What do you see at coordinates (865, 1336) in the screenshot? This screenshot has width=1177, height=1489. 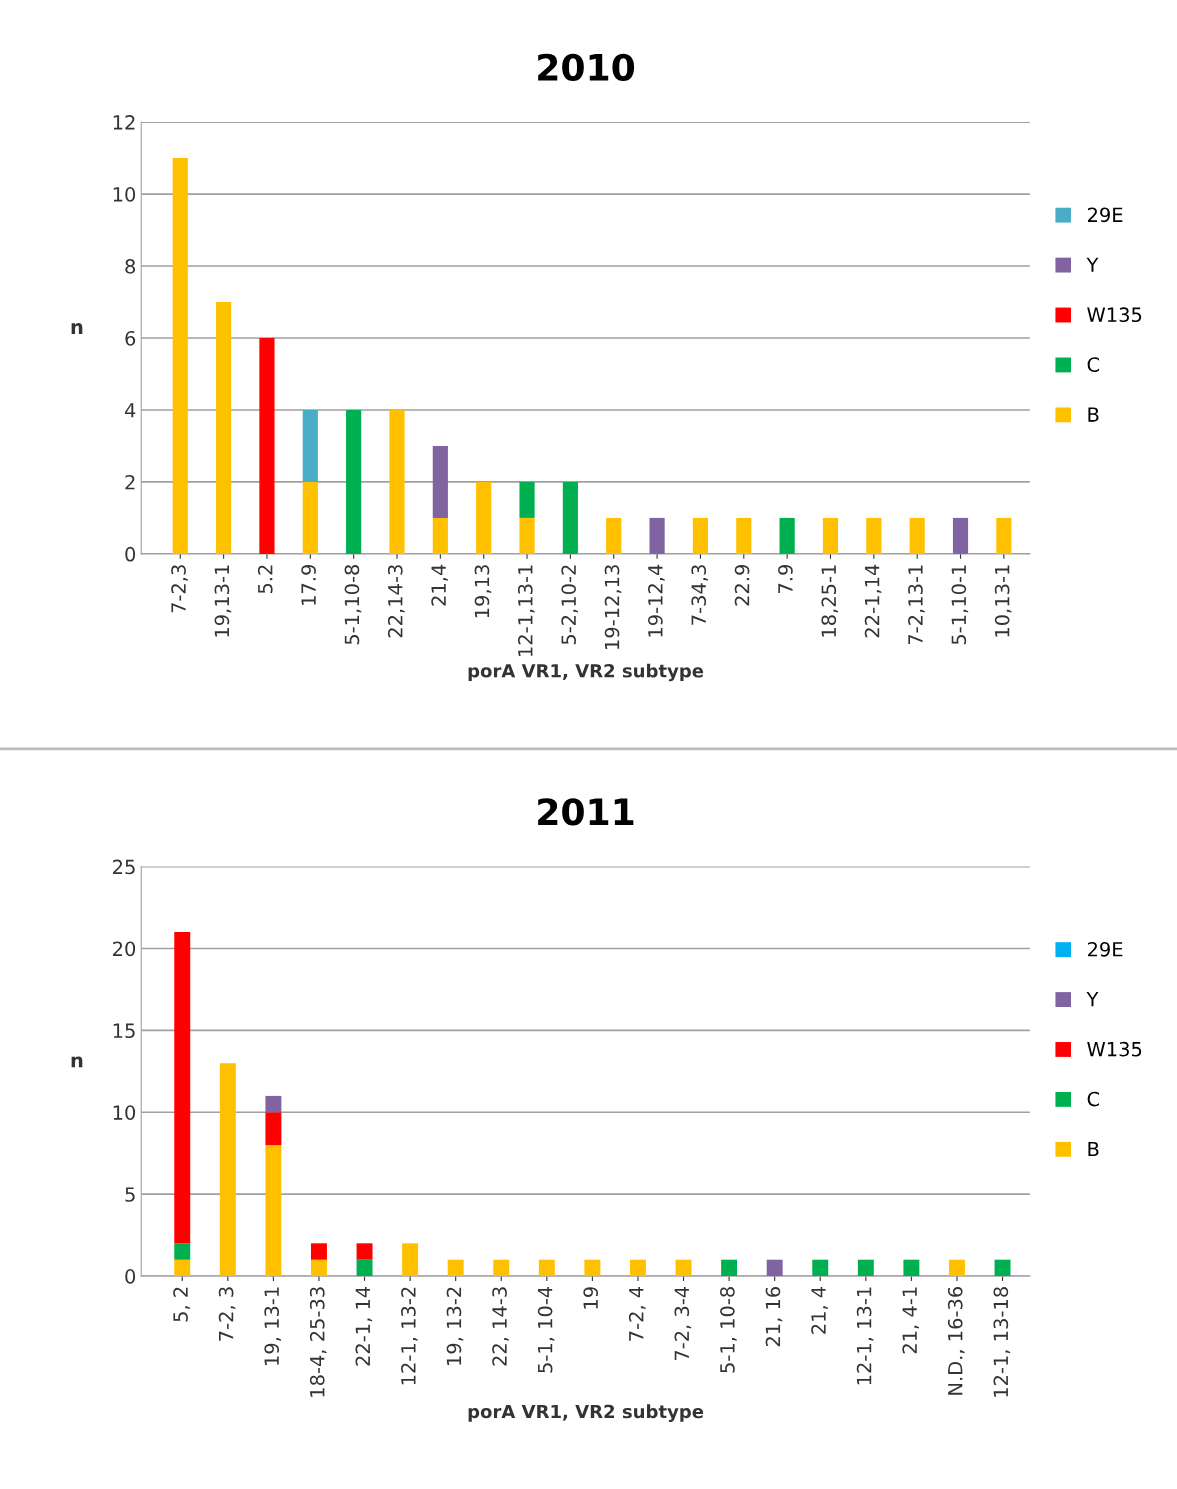 I see `x-tick-label: 12-1, 13-1` at bounding box center [865, 1336].